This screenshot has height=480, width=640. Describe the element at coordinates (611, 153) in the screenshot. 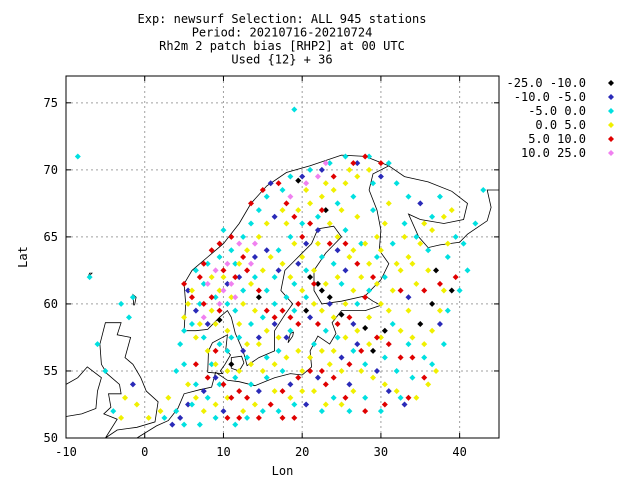

I see `legend-marker` at that location.